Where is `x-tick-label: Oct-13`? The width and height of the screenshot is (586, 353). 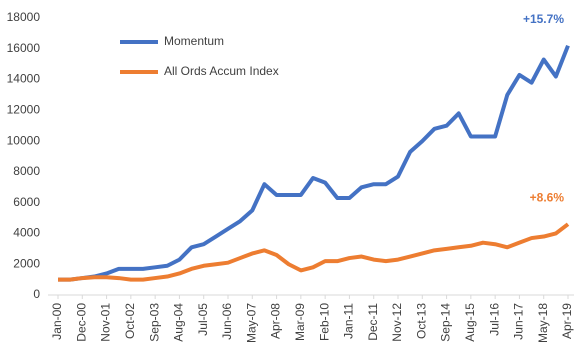 x-tick-label: Oct-13 is located at coordinates (421, 321).